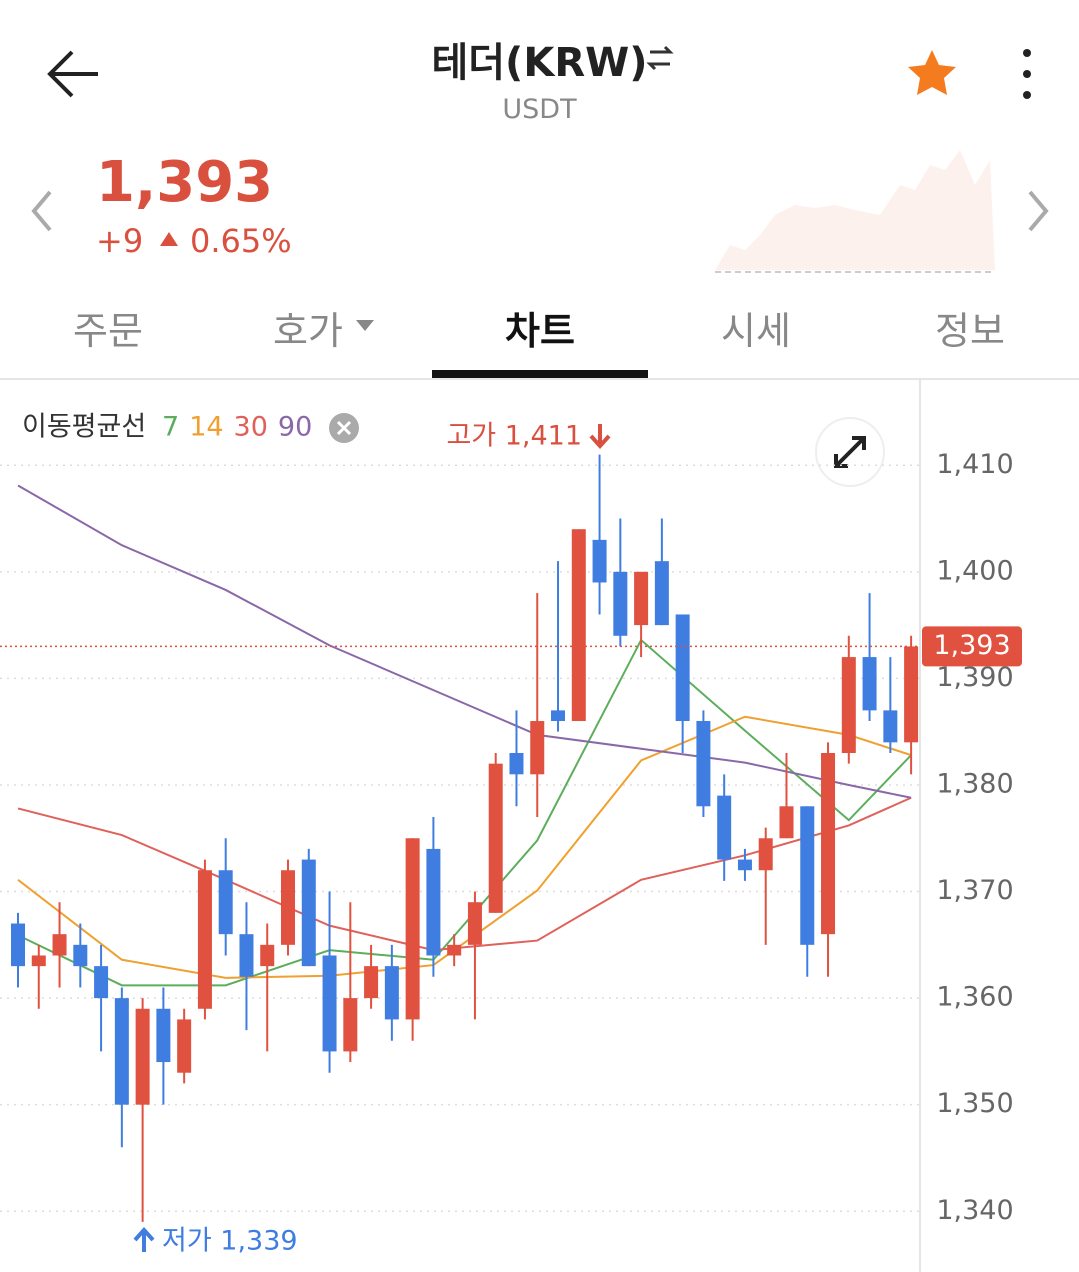 This screenshot has width=1079, height=1272. What do you see at coordinates (539, 63) in the screenshot?
I see `title: 테더(KRW)` at bounding box center [539, 63].